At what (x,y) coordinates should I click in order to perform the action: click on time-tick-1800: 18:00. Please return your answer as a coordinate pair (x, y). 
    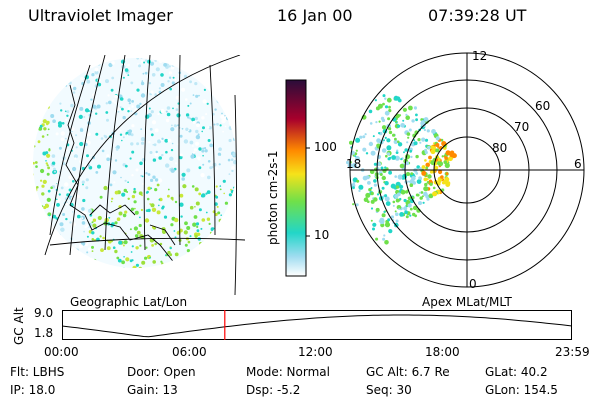
    Looking at the image, I should click on (442, 352).